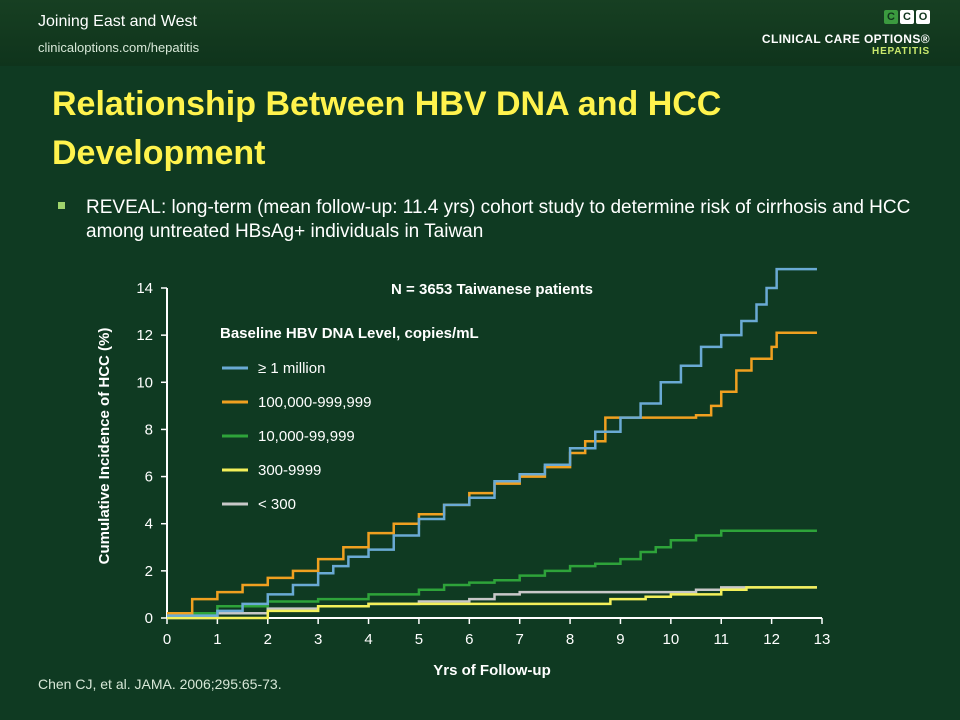 Image resolution: width=960 pixels, height=720 pixels. I want to click on legend-label: < 300, so click(277, 504).